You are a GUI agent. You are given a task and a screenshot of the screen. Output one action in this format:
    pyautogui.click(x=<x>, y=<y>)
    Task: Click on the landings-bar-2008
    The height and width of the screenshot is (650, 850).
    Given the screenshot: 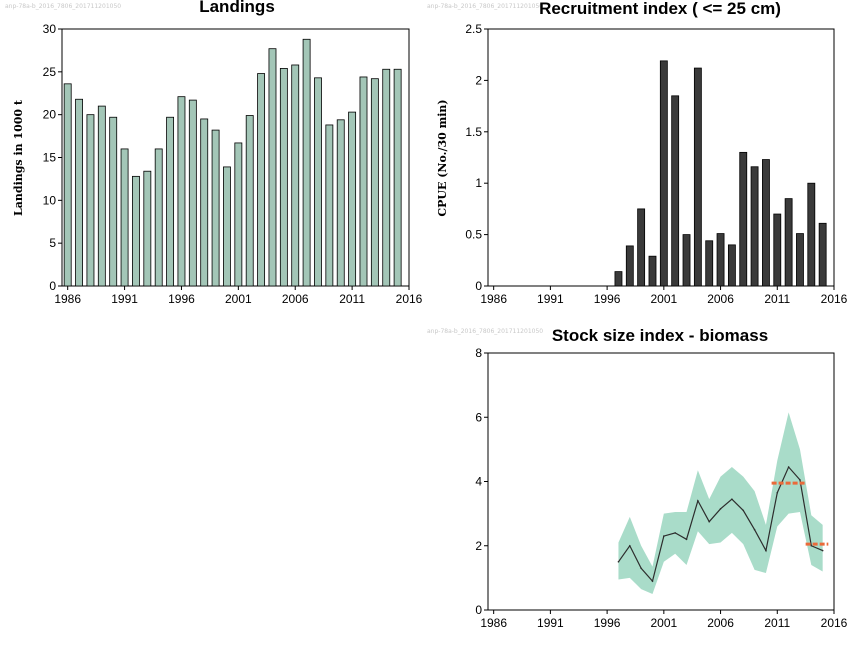 What is the action you would take?
    pyautogui.click(x=318, y=182)
    